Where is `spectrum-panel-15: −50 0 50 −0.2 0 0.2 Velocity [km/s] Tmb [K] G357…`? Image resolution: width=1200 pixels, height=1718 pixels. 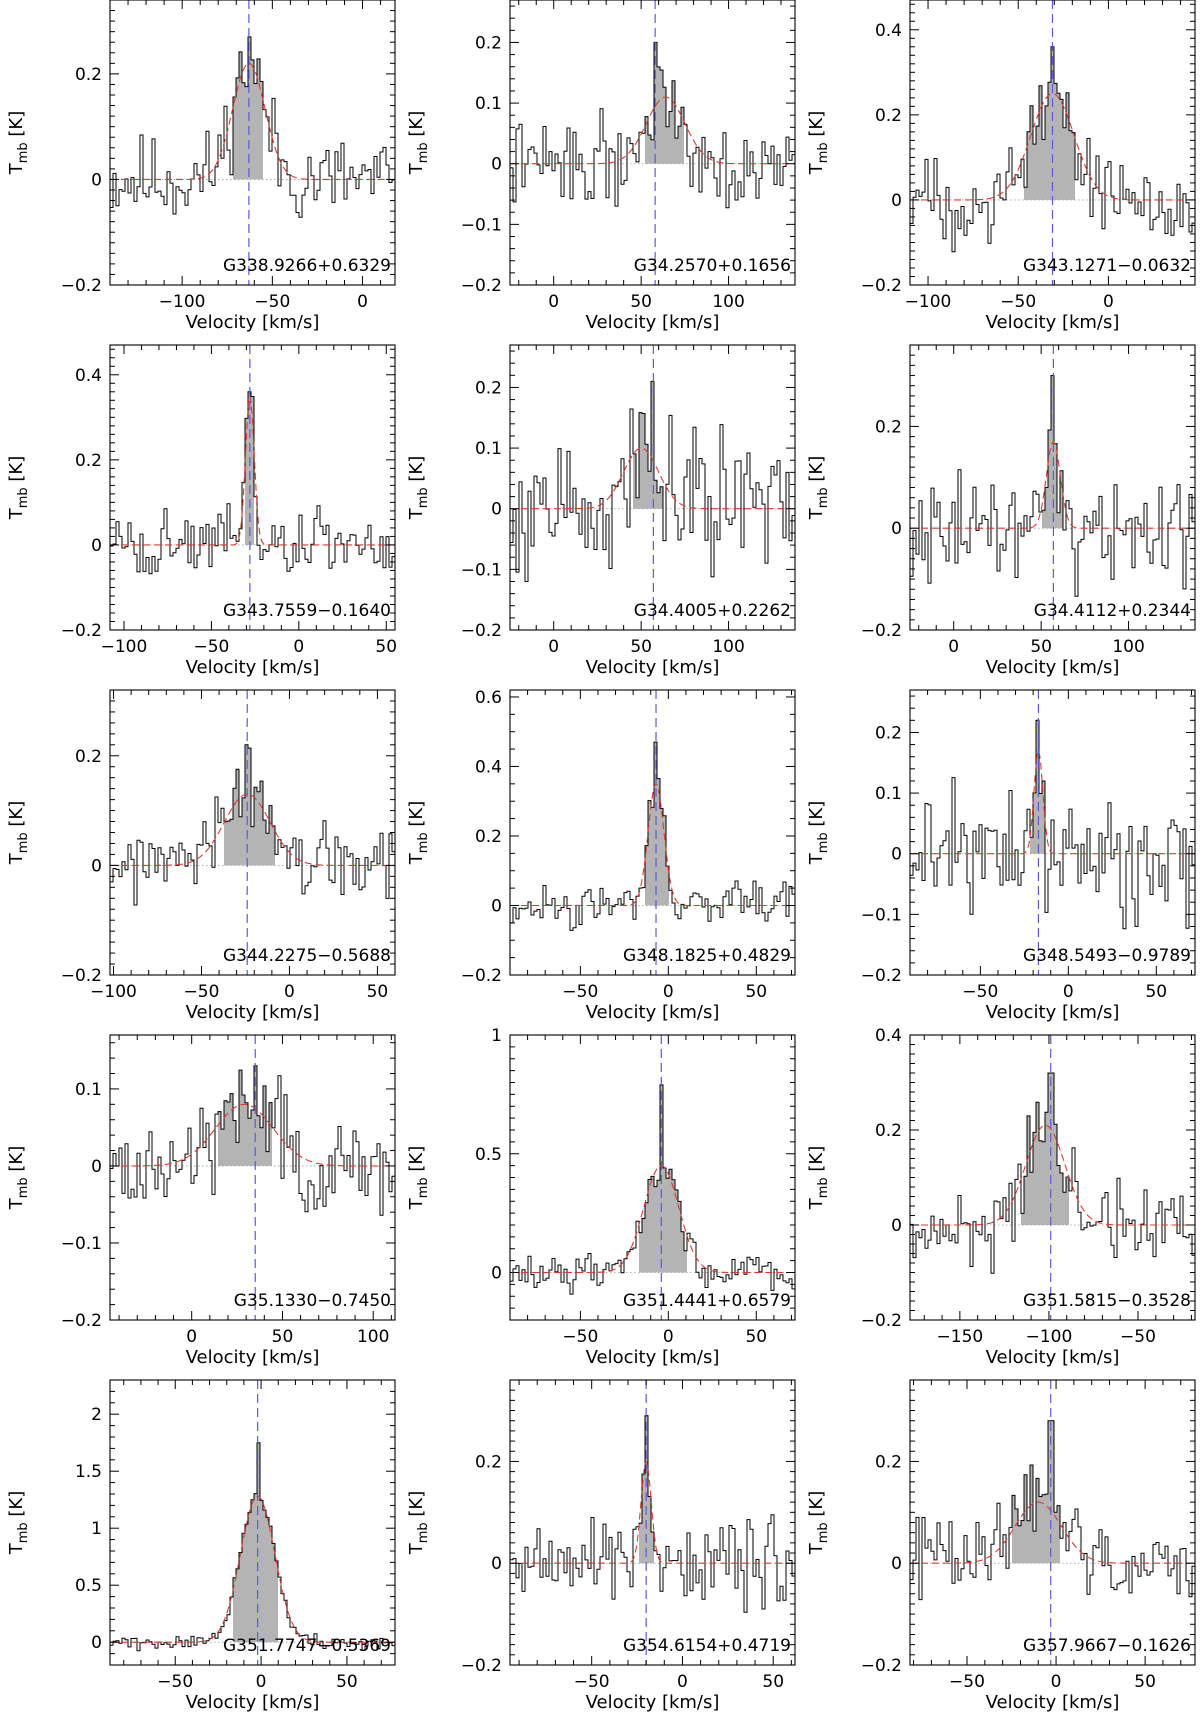
spectrum-panel-15: −50 0 50 −0.2 0 0.2 Velocity [km/s] Tmb [K] G357… is located at coordinates (1001, 1546).